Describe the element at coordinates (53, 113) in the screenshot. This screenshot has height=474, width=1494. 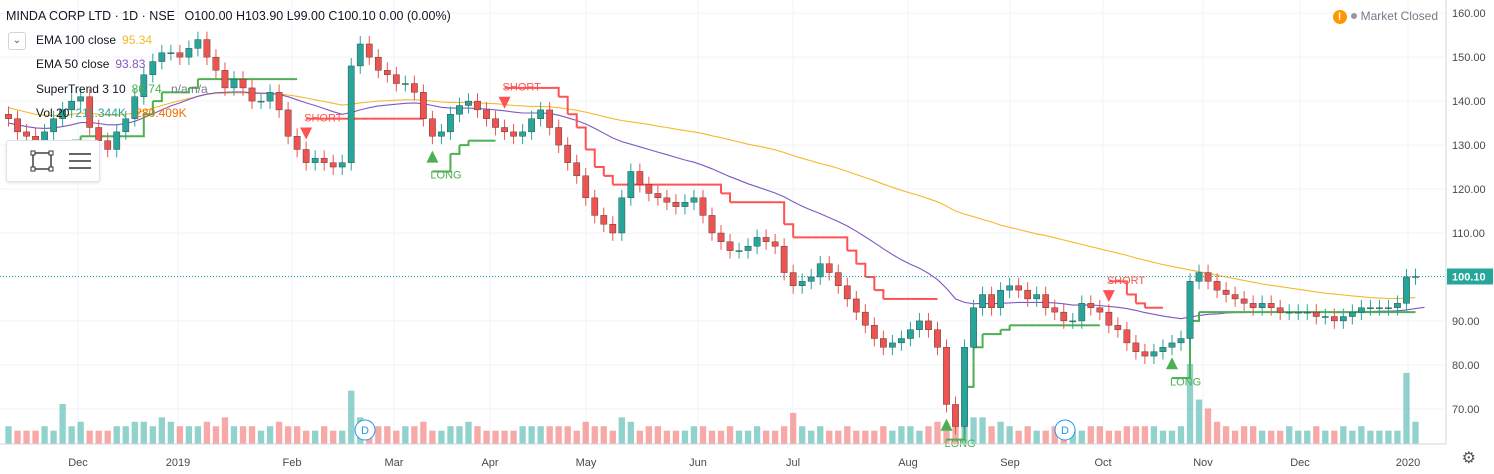
I see `indicator-name: Vol 20` at that location.